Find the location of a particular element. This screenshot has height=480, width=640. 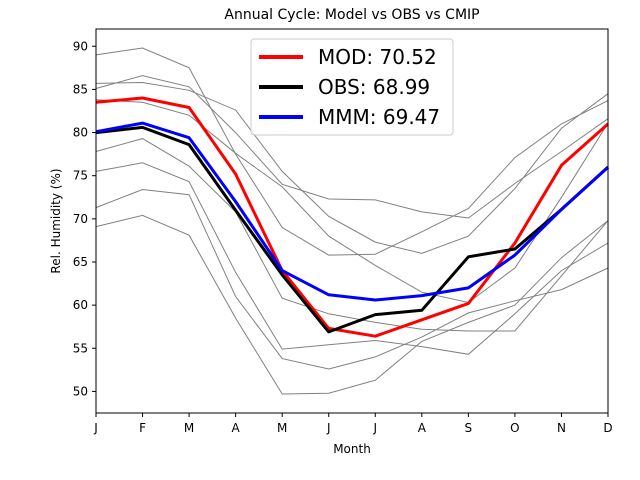

x-axis-title: Month is located at coordinates (352, 449).